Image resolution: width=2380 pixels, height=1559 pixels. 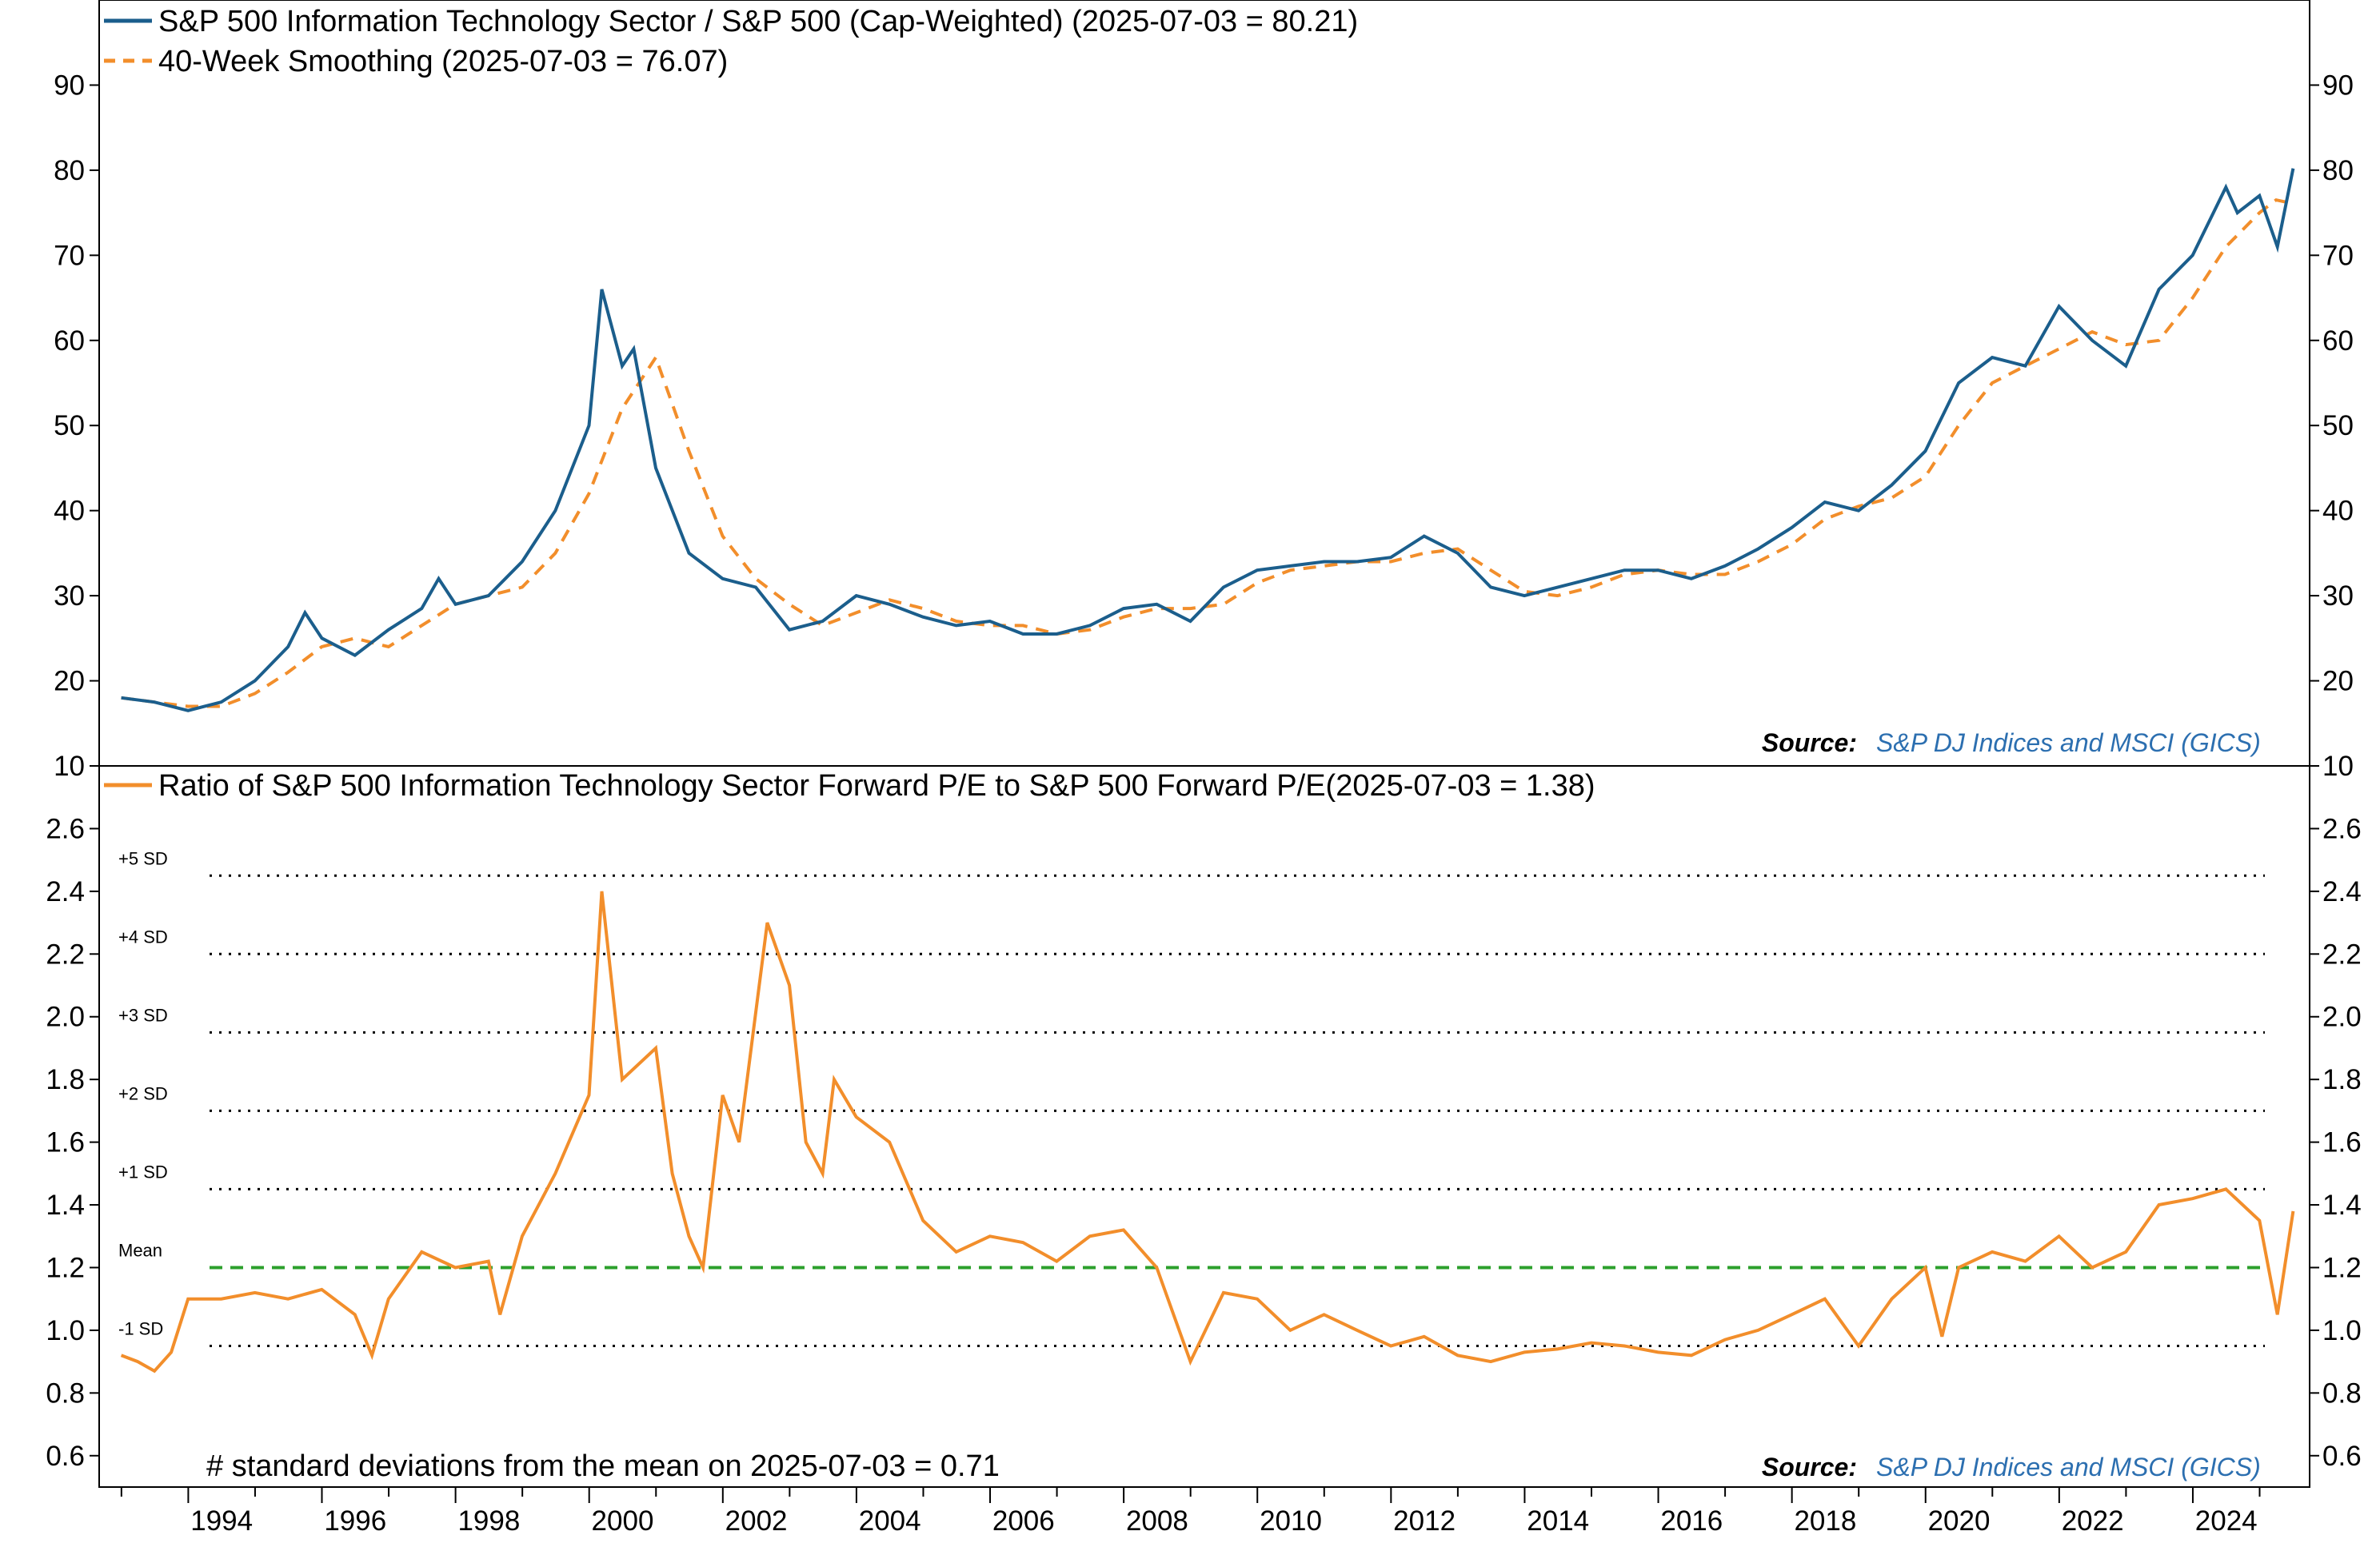 What do you see at coordinates (143, 937) in the screenshot?
I see `sd-label: +4 SD` at bounding box center [143, 937].